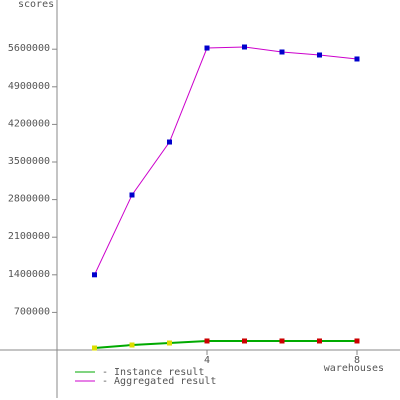 Image resolution: width=400 pixels, height=400 pixels. What do you see at coordinates (153, 372) in the screenshot?
I see `legend-label: - Instance result` at bounding box center [153, 372].